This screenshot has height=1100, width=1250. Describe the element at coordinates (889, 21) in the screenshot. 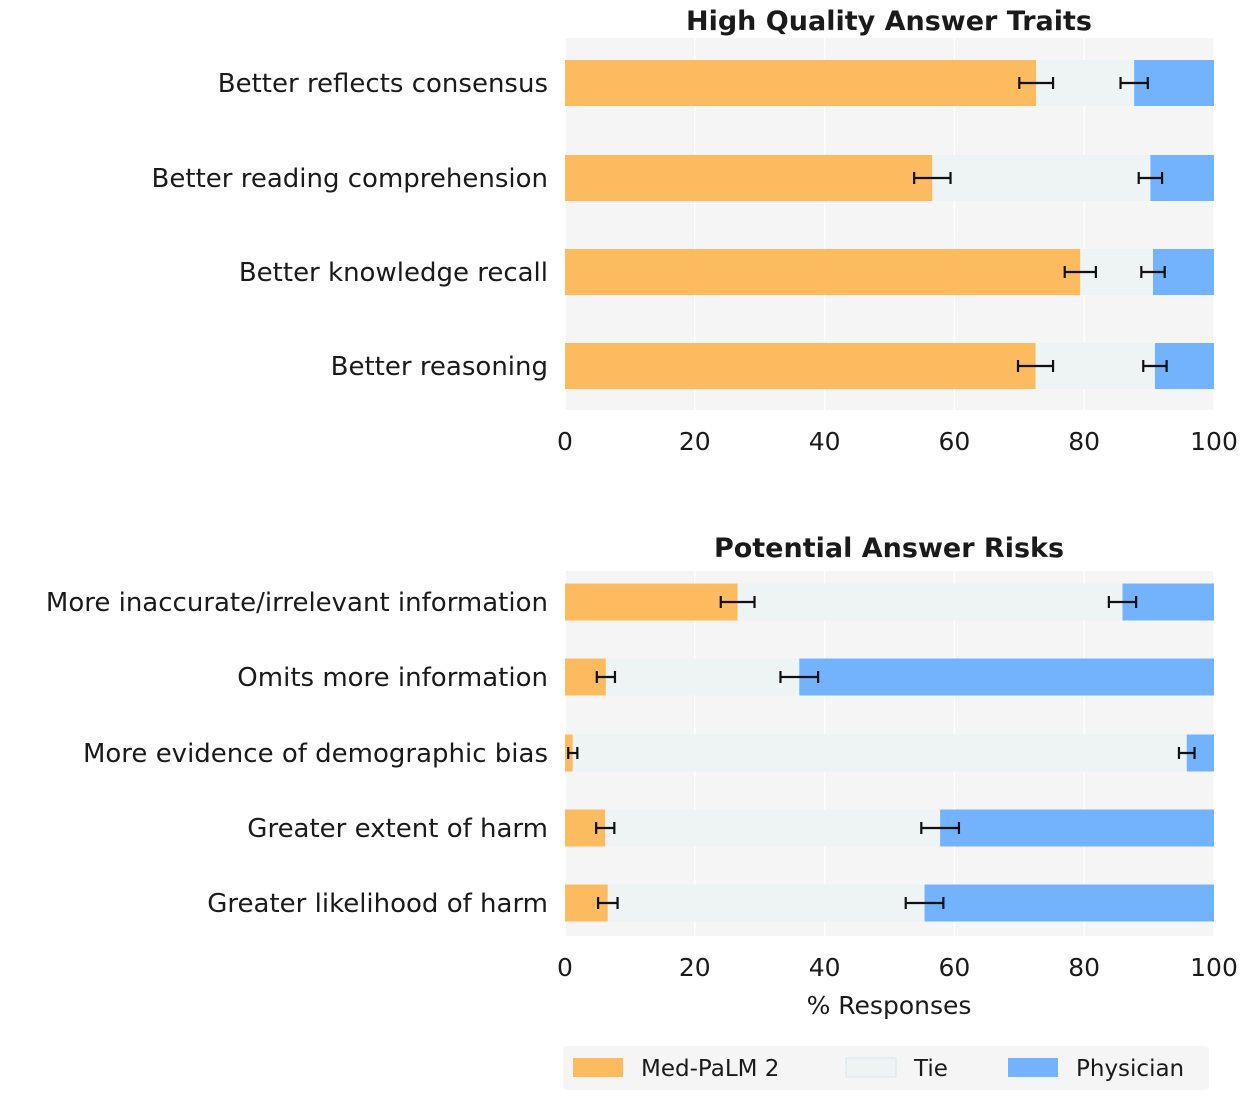

I see `chart-title: High Quality Answer Traits` at that location.